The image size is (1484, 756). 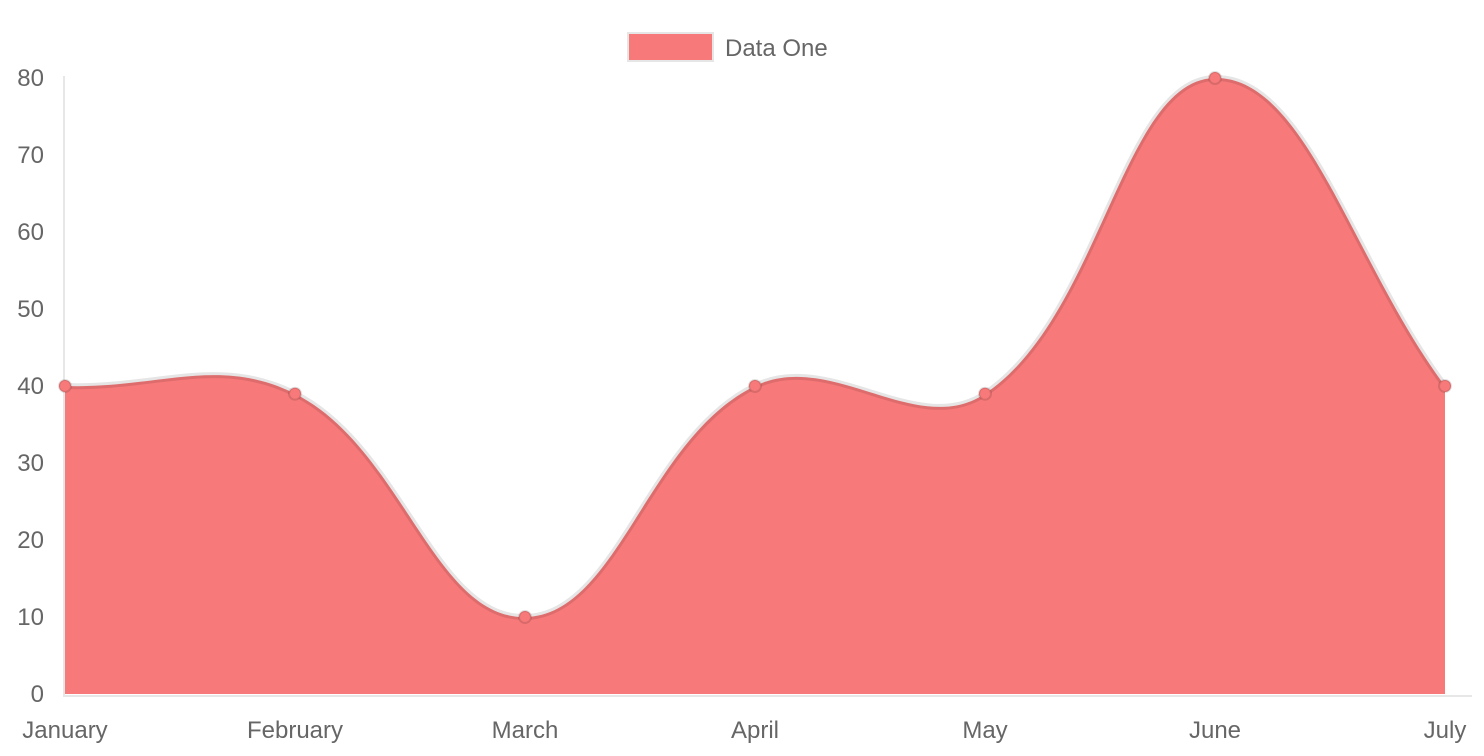 I want to click on y-tick-label-40: 40, so click(x=30, y=386).